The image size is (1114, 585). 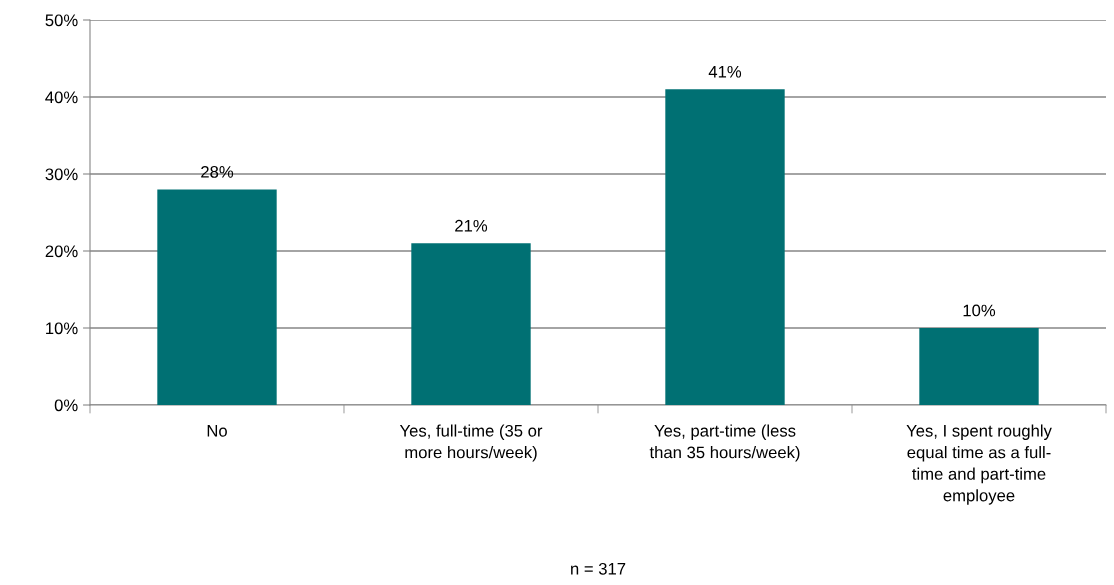 I want to click on y-tick-label: 20%, so click(x=61, y=251).